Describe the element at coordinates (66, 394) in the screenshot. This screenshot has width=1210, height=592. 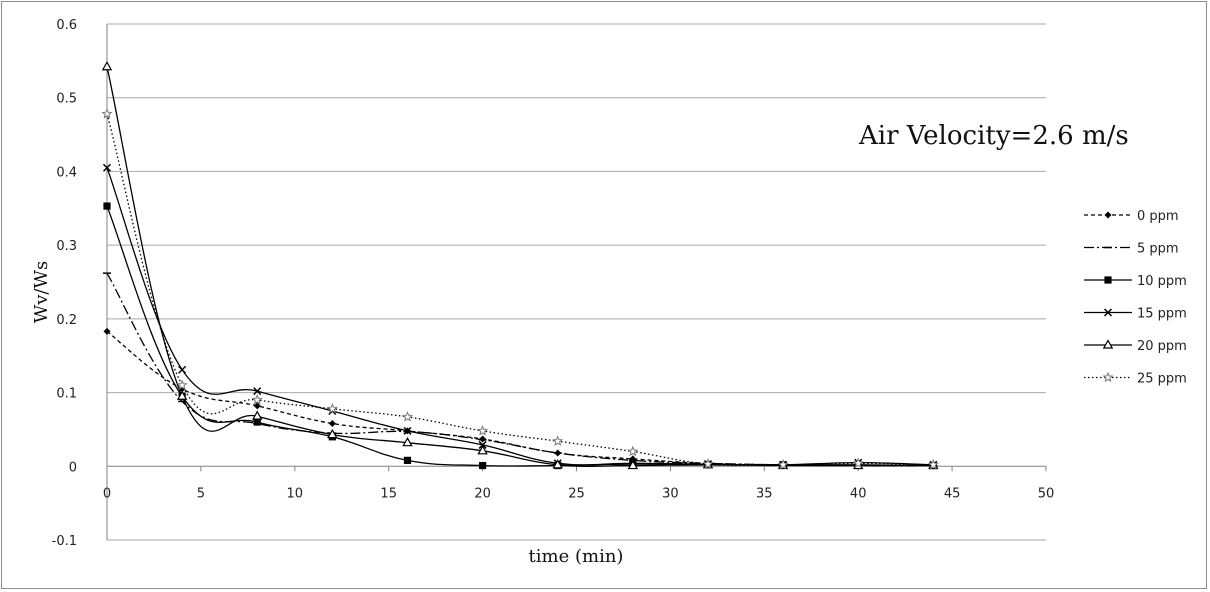
I see `y-tick-label: 0.1` at that location.